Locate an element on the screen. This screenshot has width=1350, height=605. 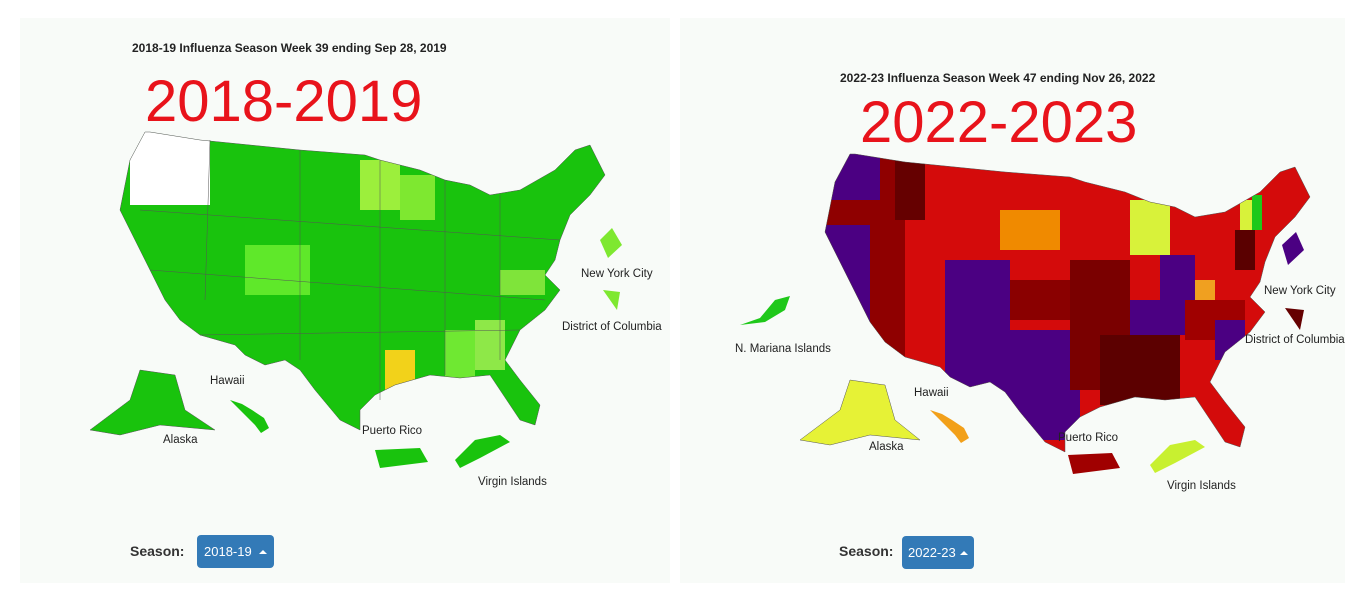
map-label: N. Mariana Islands is located at coordinates (783, 349).